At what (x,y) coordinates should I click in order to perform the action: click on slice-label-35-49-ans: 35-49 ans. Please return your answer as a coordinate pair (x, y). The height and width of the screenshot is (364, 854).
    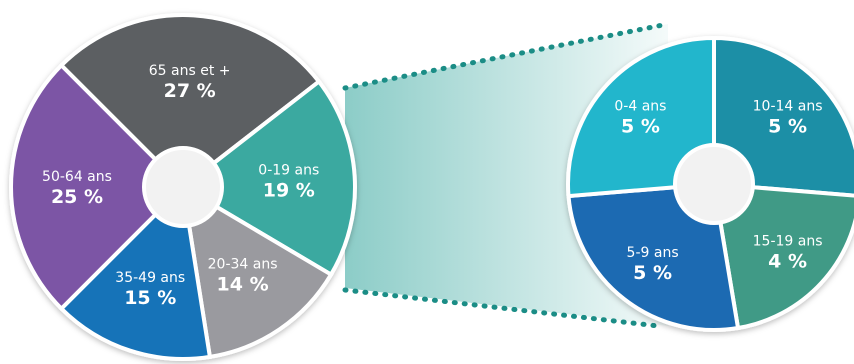
    Looking at the image, I should click on (150, 278).